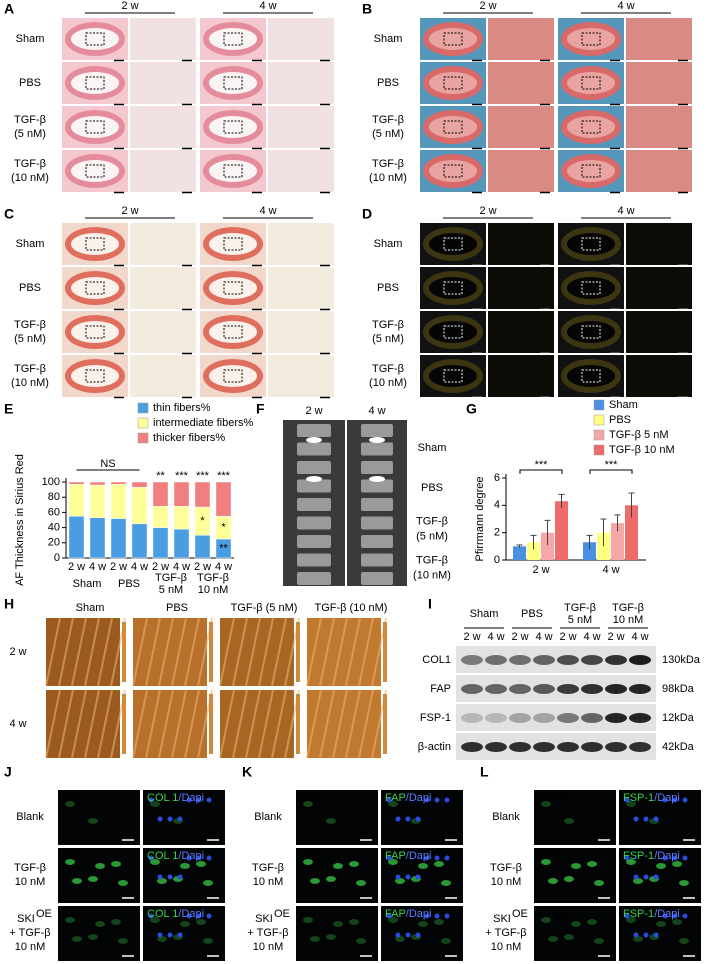 The height and width of the screenshot is (964, 711). What do you see at coordinates (160, 567) in the screenshot?
I see `x-tick-label: 2 w` at bounding box center [160, 567].